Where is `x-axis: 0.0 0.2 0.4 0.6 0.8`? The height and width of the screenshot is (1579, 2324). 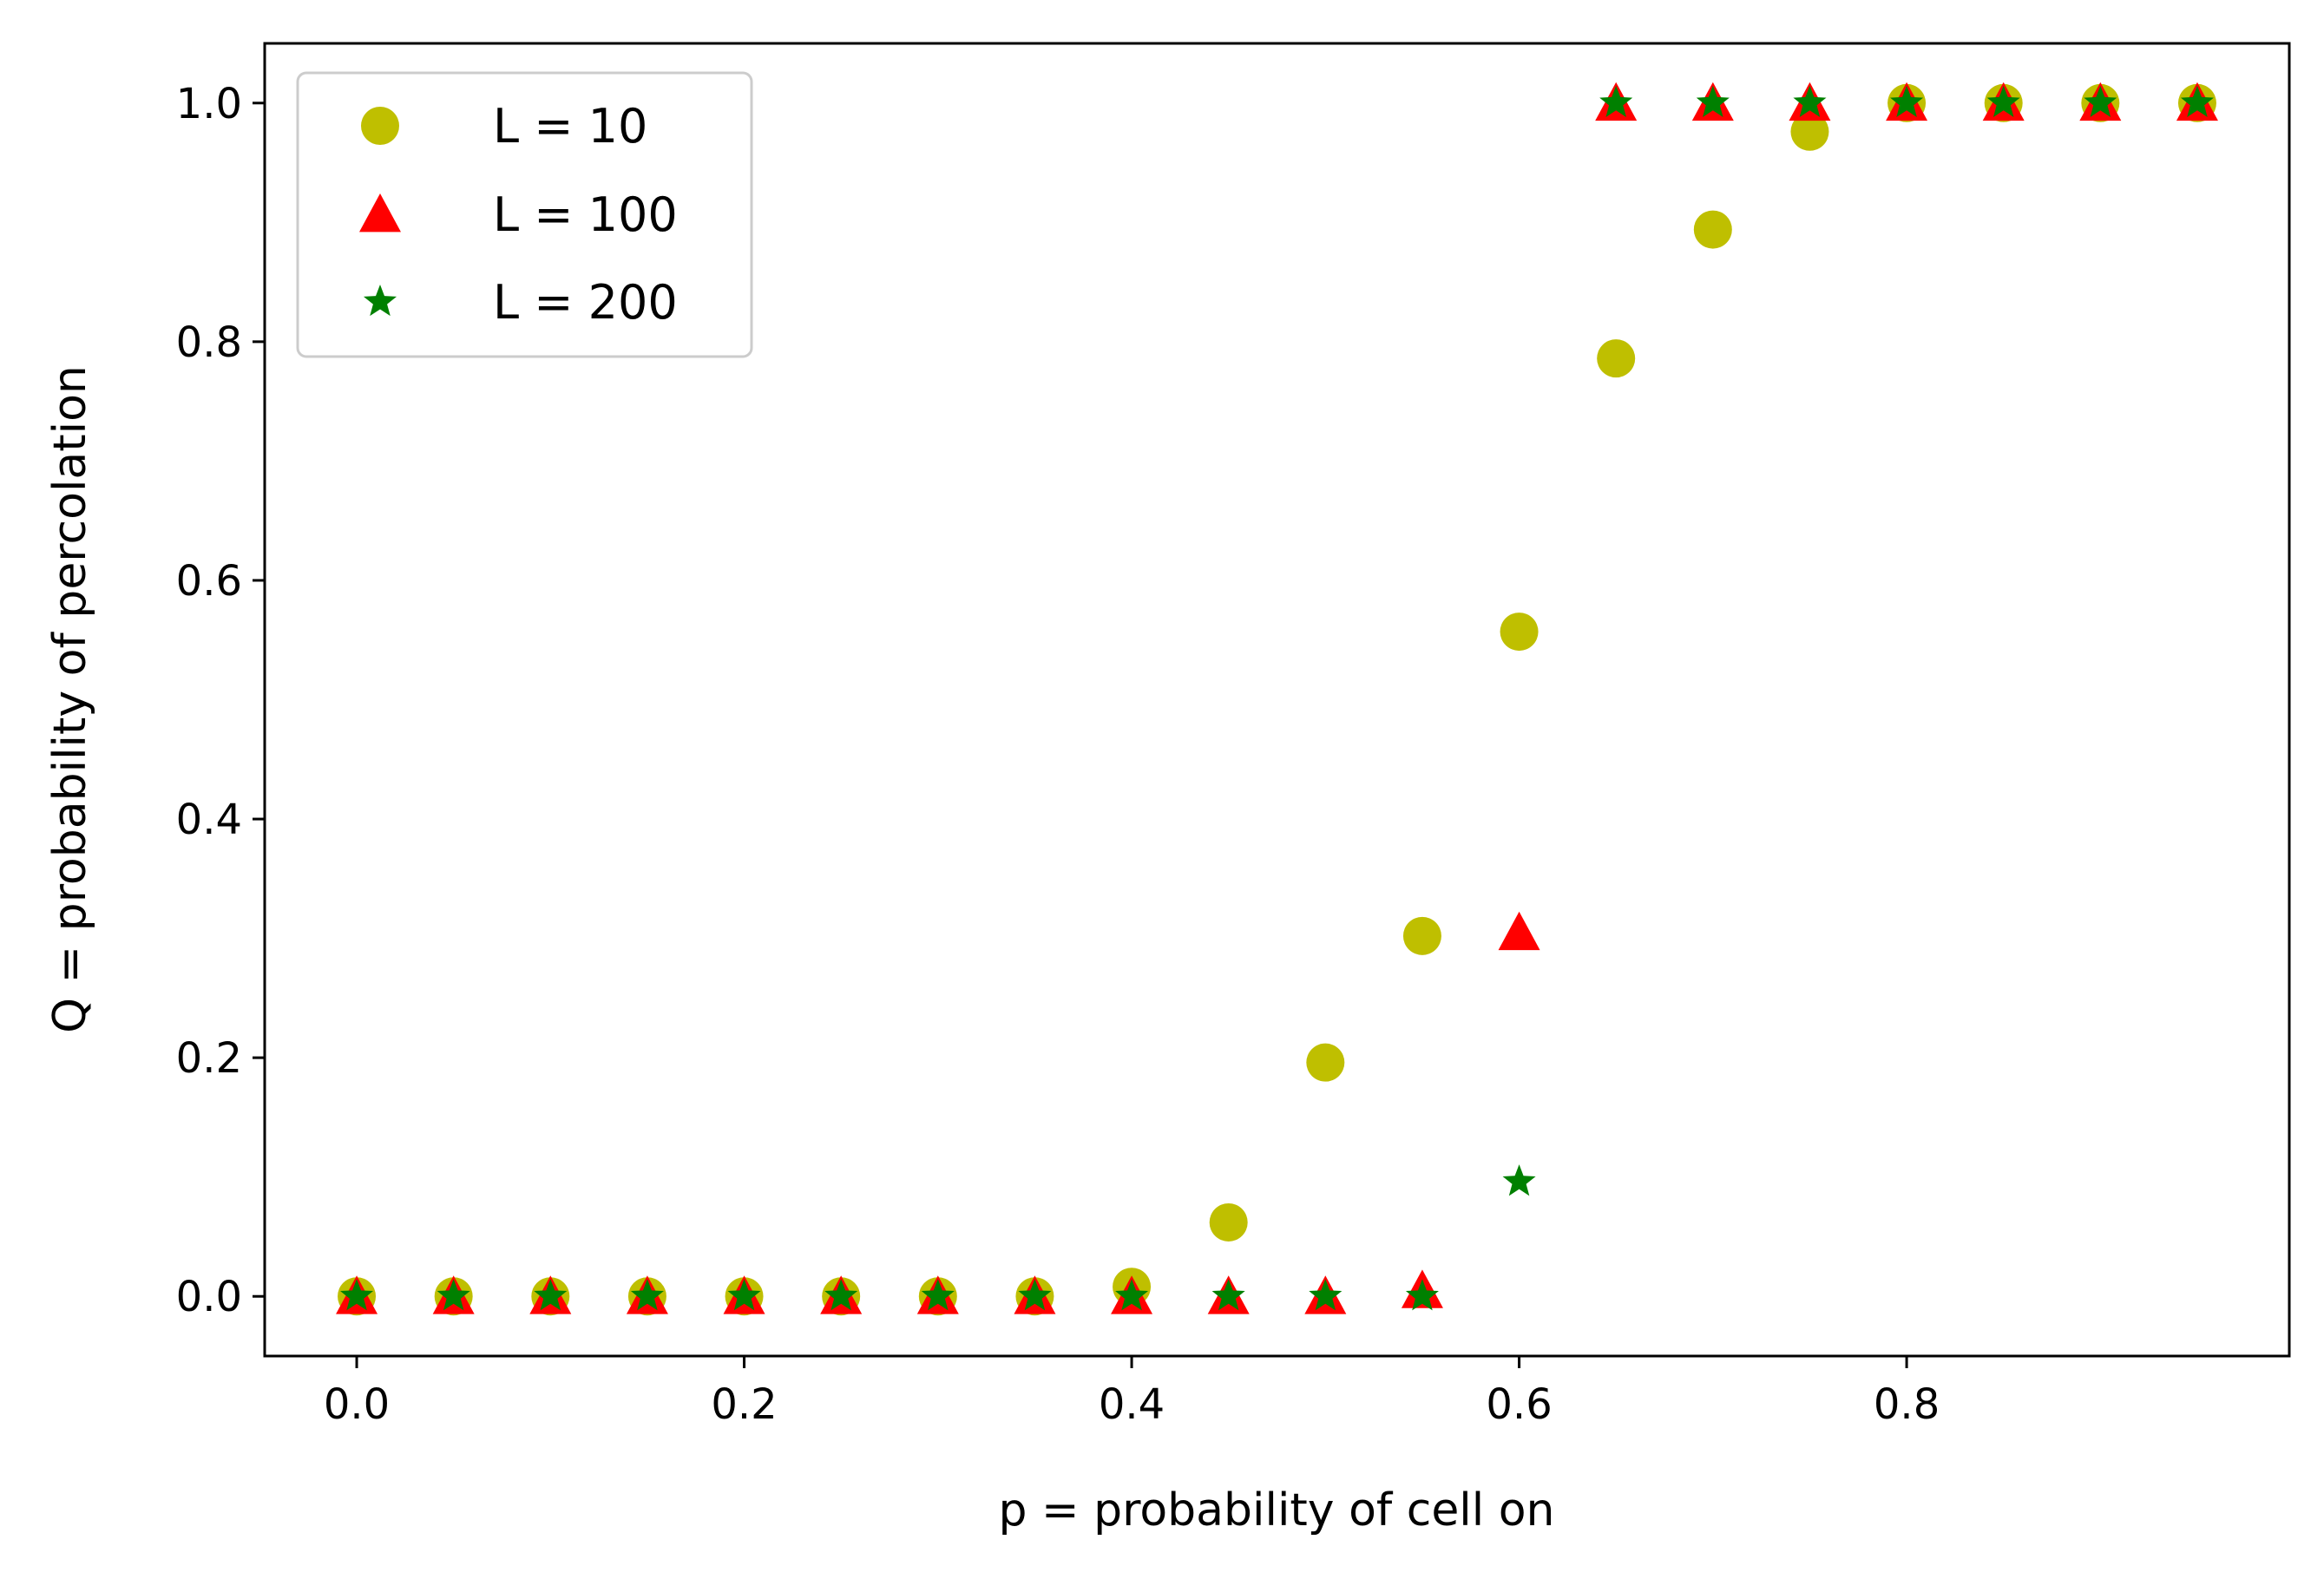
x-axis: 0.0 0.2 0.4 0.6 0.8 is located at coordinates (1132, 1392).